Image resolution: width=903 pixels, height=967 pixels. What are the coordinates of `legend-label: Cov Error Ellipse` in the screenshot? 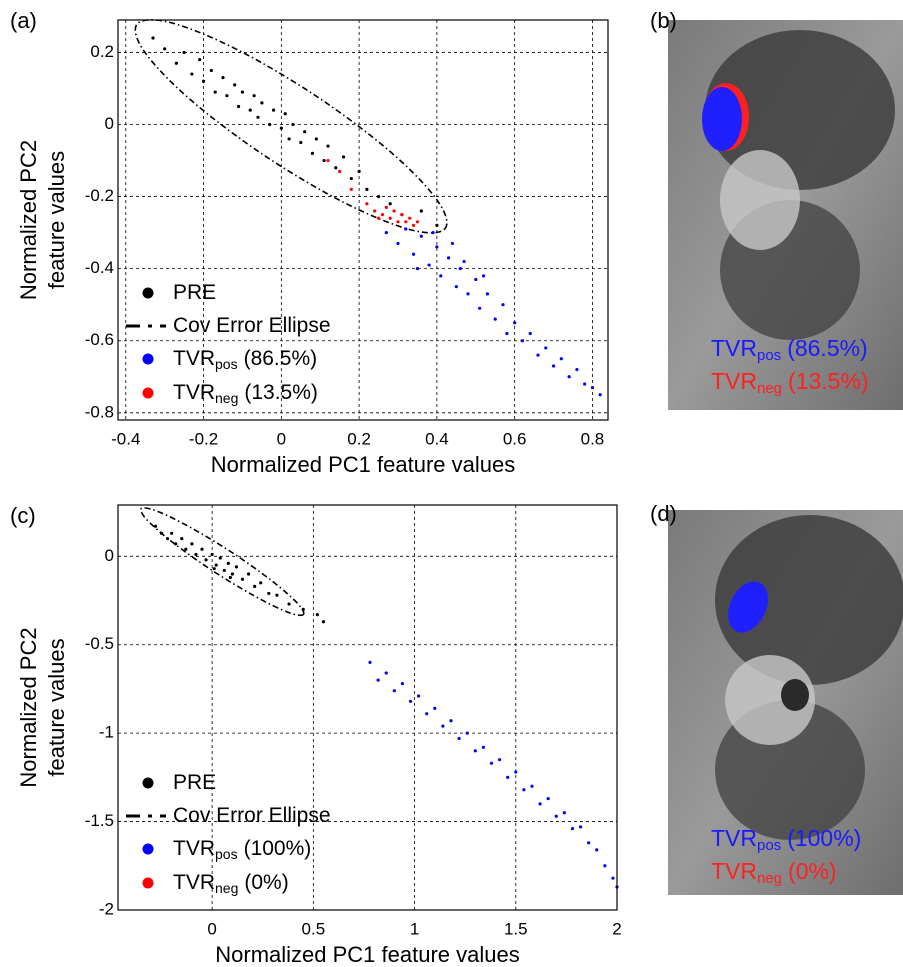 It's located at (252, 325).